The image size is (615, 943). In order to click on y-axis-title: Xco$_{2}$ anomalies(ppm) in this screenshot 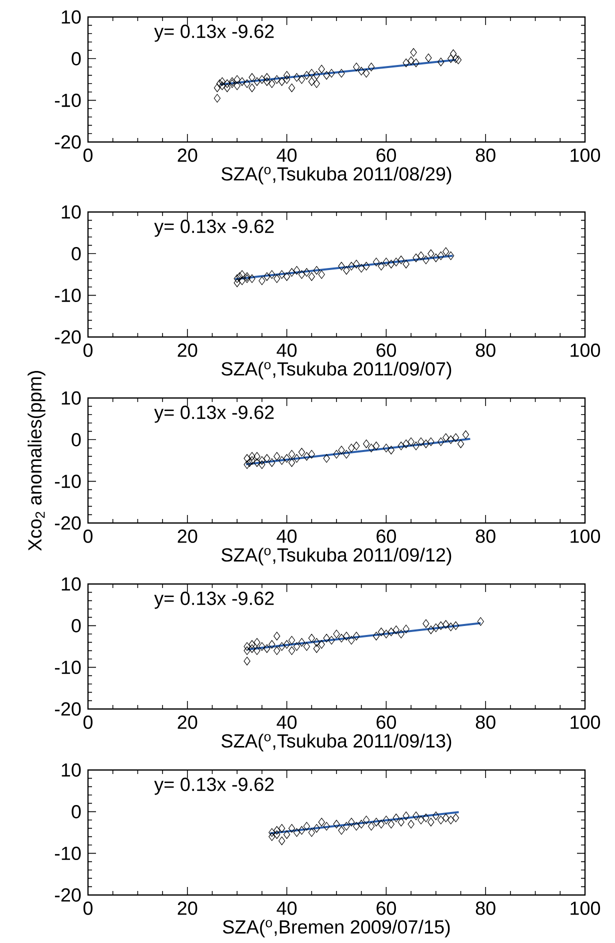, I will do `click(37, 460)`.